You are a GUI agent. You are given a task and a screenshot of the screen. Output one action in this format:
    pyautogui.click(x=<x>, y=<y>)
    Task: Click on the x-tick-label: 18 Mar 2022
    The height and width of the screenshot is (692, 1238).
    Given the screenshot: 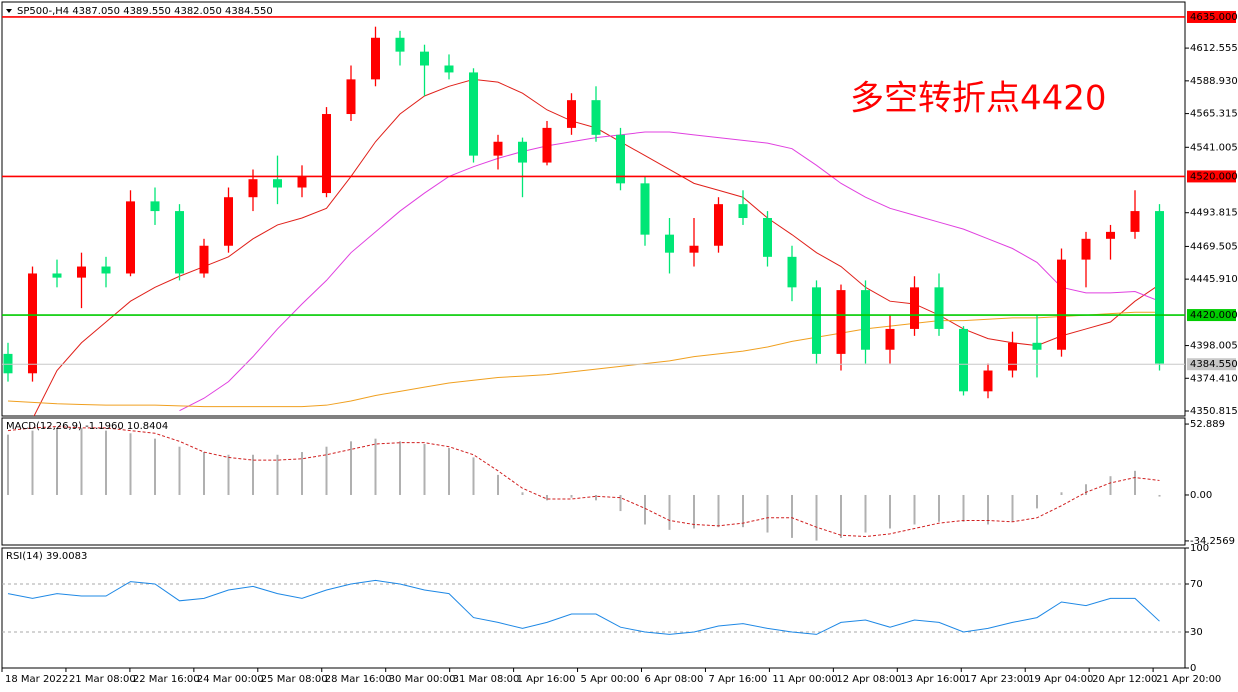 What is the action you would take?
    pyautogui.click(x=36, y=679)
    